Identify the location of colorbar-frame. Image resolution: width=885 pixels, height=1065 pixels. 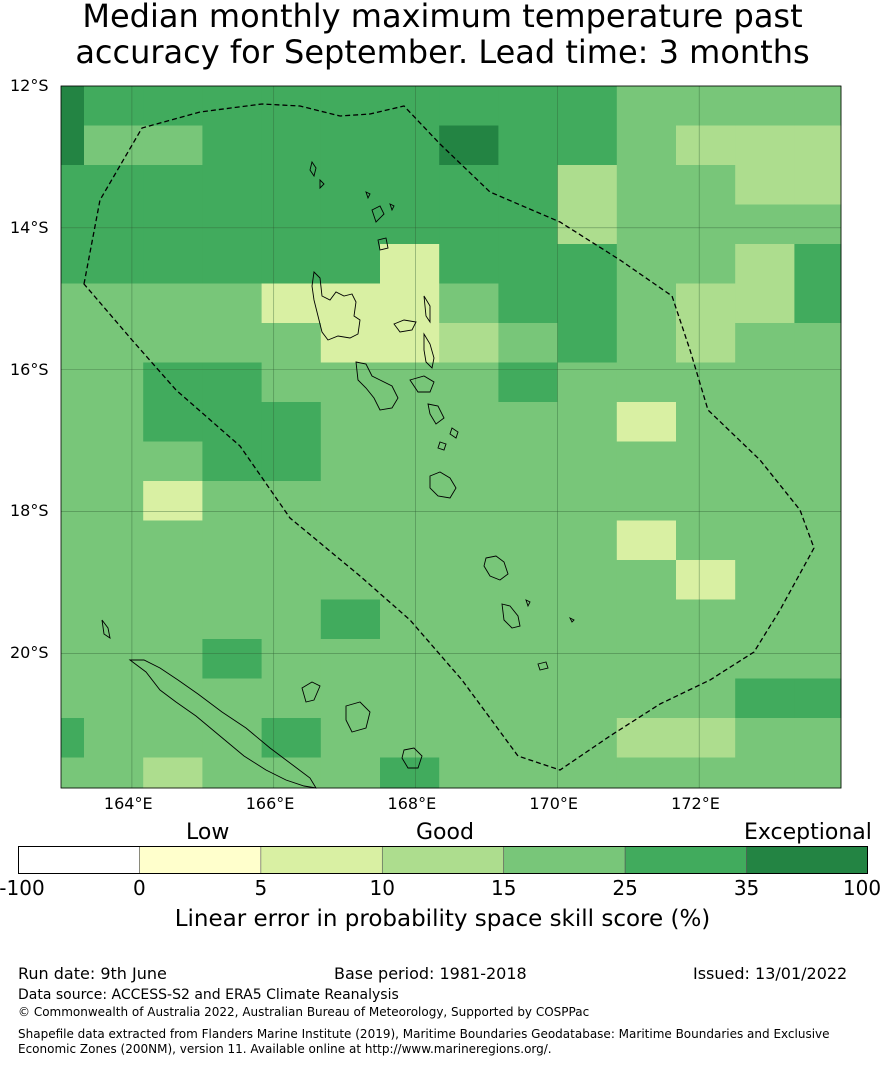
(443, 860).